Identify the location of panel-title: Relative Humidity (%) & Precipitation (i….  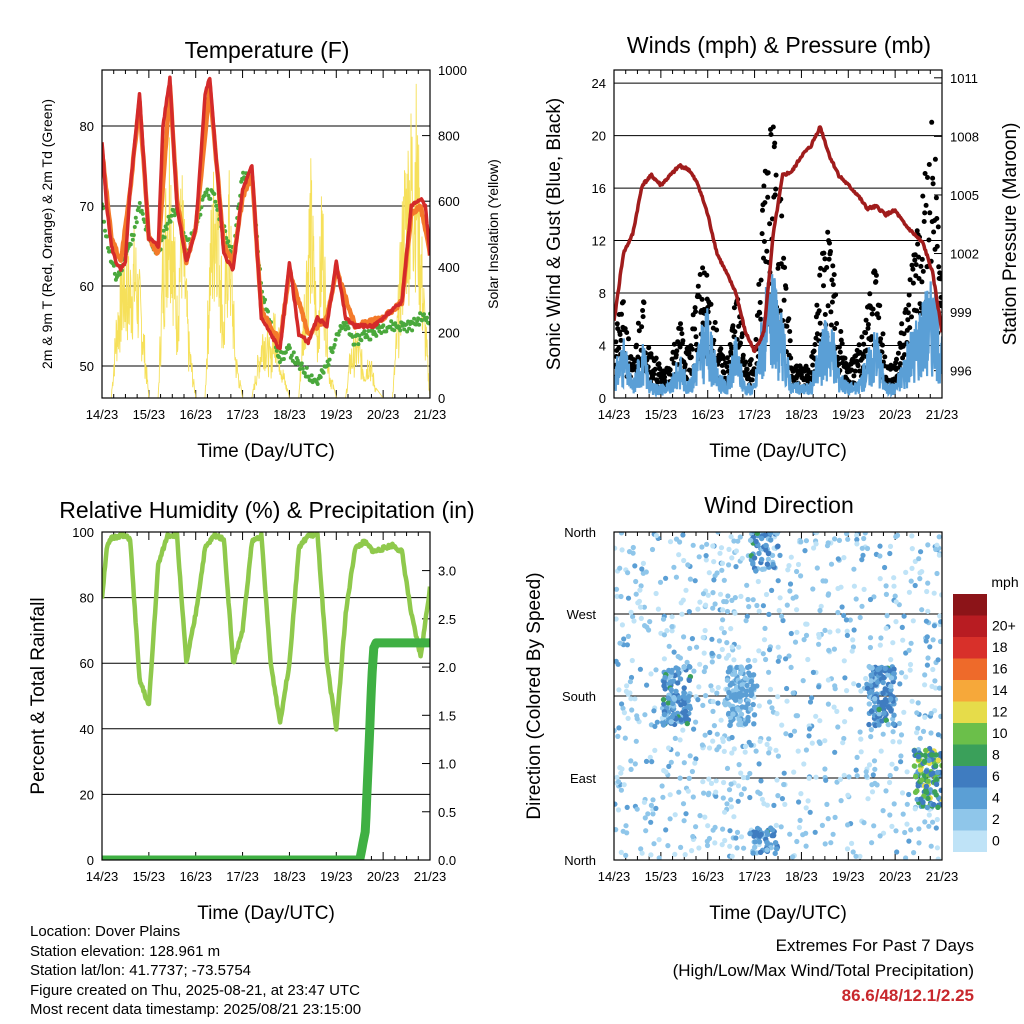
(266, 510).